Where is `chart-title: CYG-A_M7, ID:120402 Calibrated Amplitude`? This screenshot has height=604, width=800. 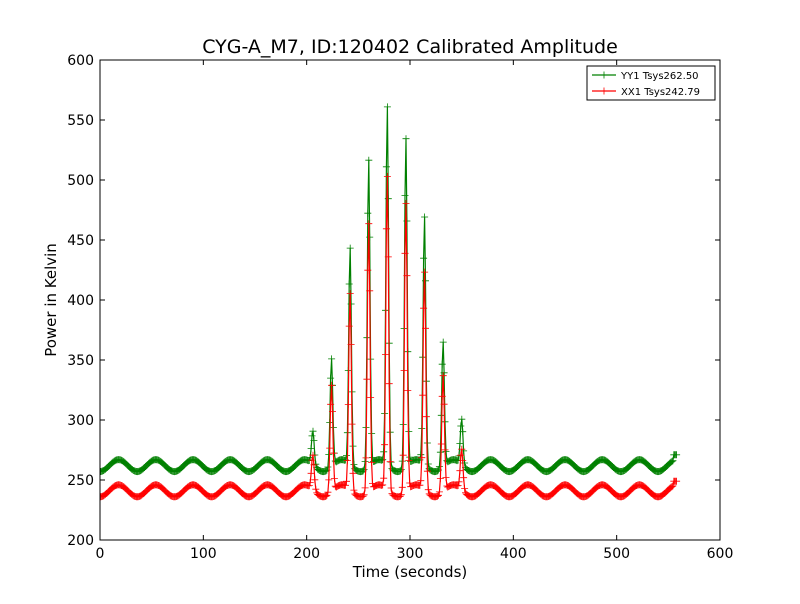 chart-title: CYG-A_M7, ID:120402 Calibrated Amplitude is located at coordinates (410, 47).